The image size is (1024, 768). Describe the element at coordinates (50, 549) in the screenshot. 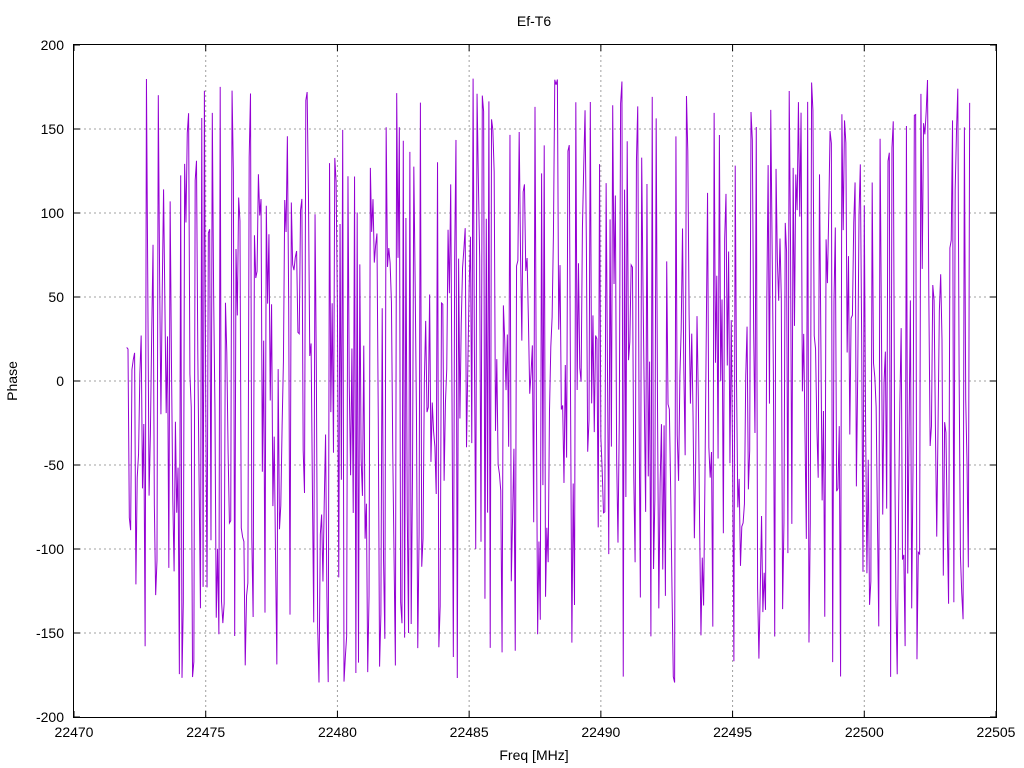

I see `y-tick-label: -100` at that location.